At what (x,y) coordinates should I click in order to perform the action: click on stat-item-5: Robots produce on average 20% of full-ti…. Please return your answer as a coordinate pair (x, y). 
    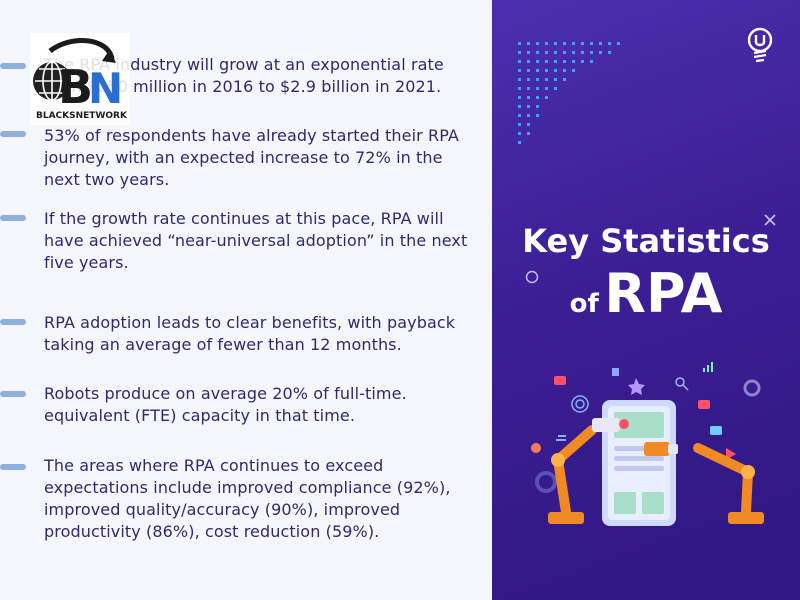
    Looking at the image, I should click on (225, 404).